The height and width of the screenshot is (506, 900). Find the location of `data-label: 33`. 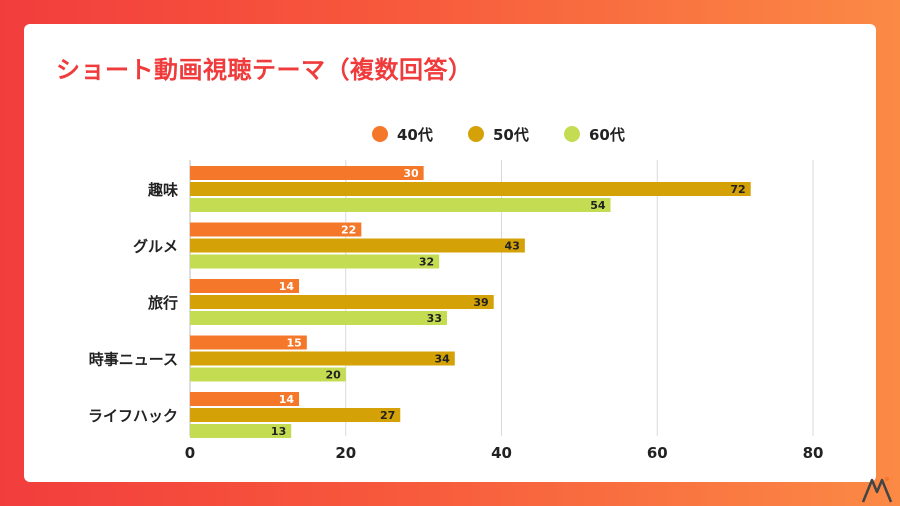

data-label: 33 is located at coordinates (434, 318).